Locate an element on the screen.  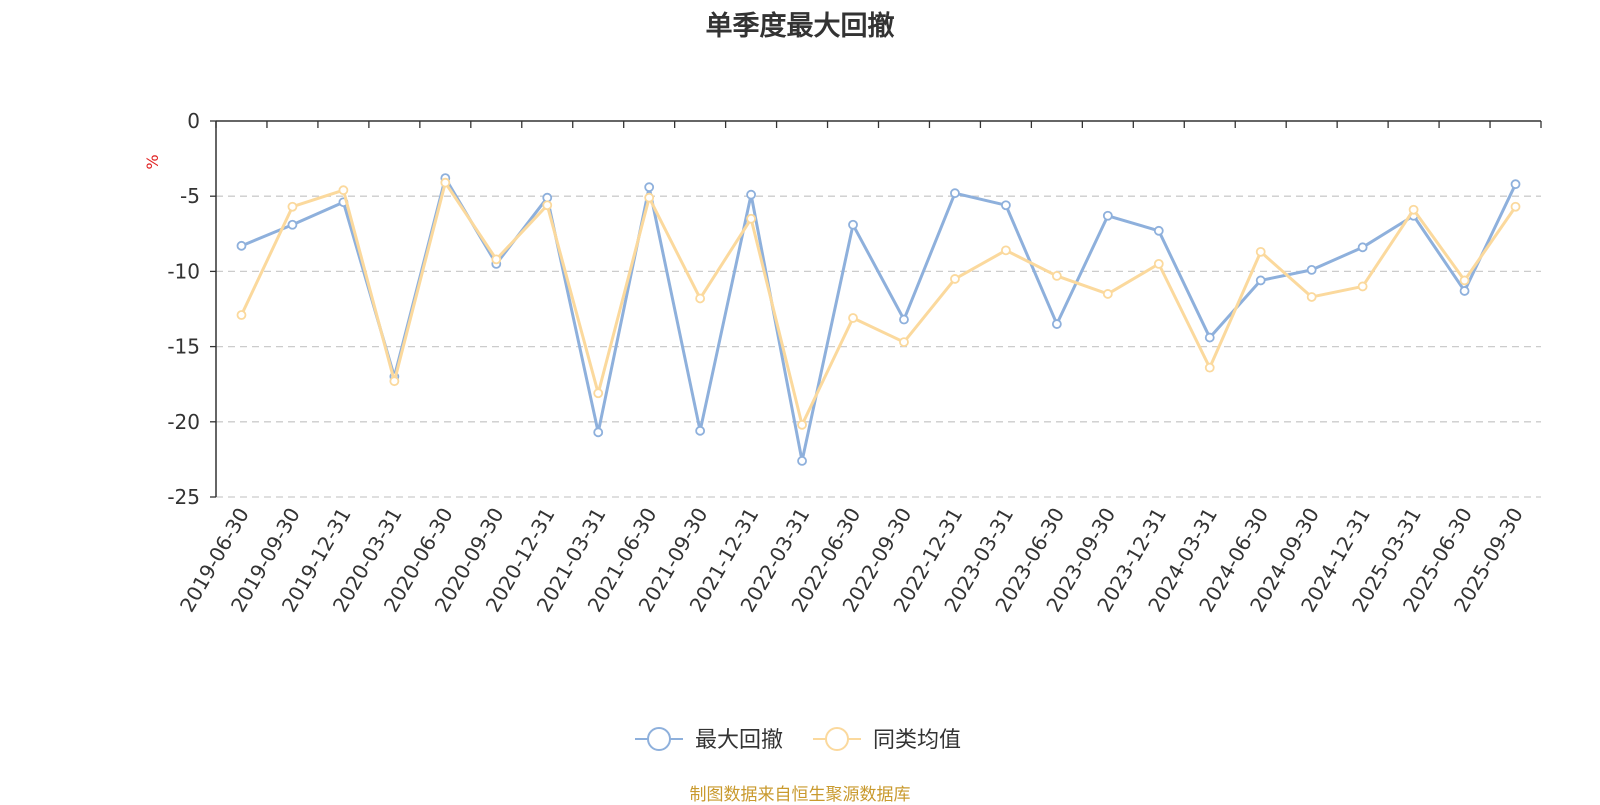
y-tick-label: -25 is located at coordinates (183, 497).